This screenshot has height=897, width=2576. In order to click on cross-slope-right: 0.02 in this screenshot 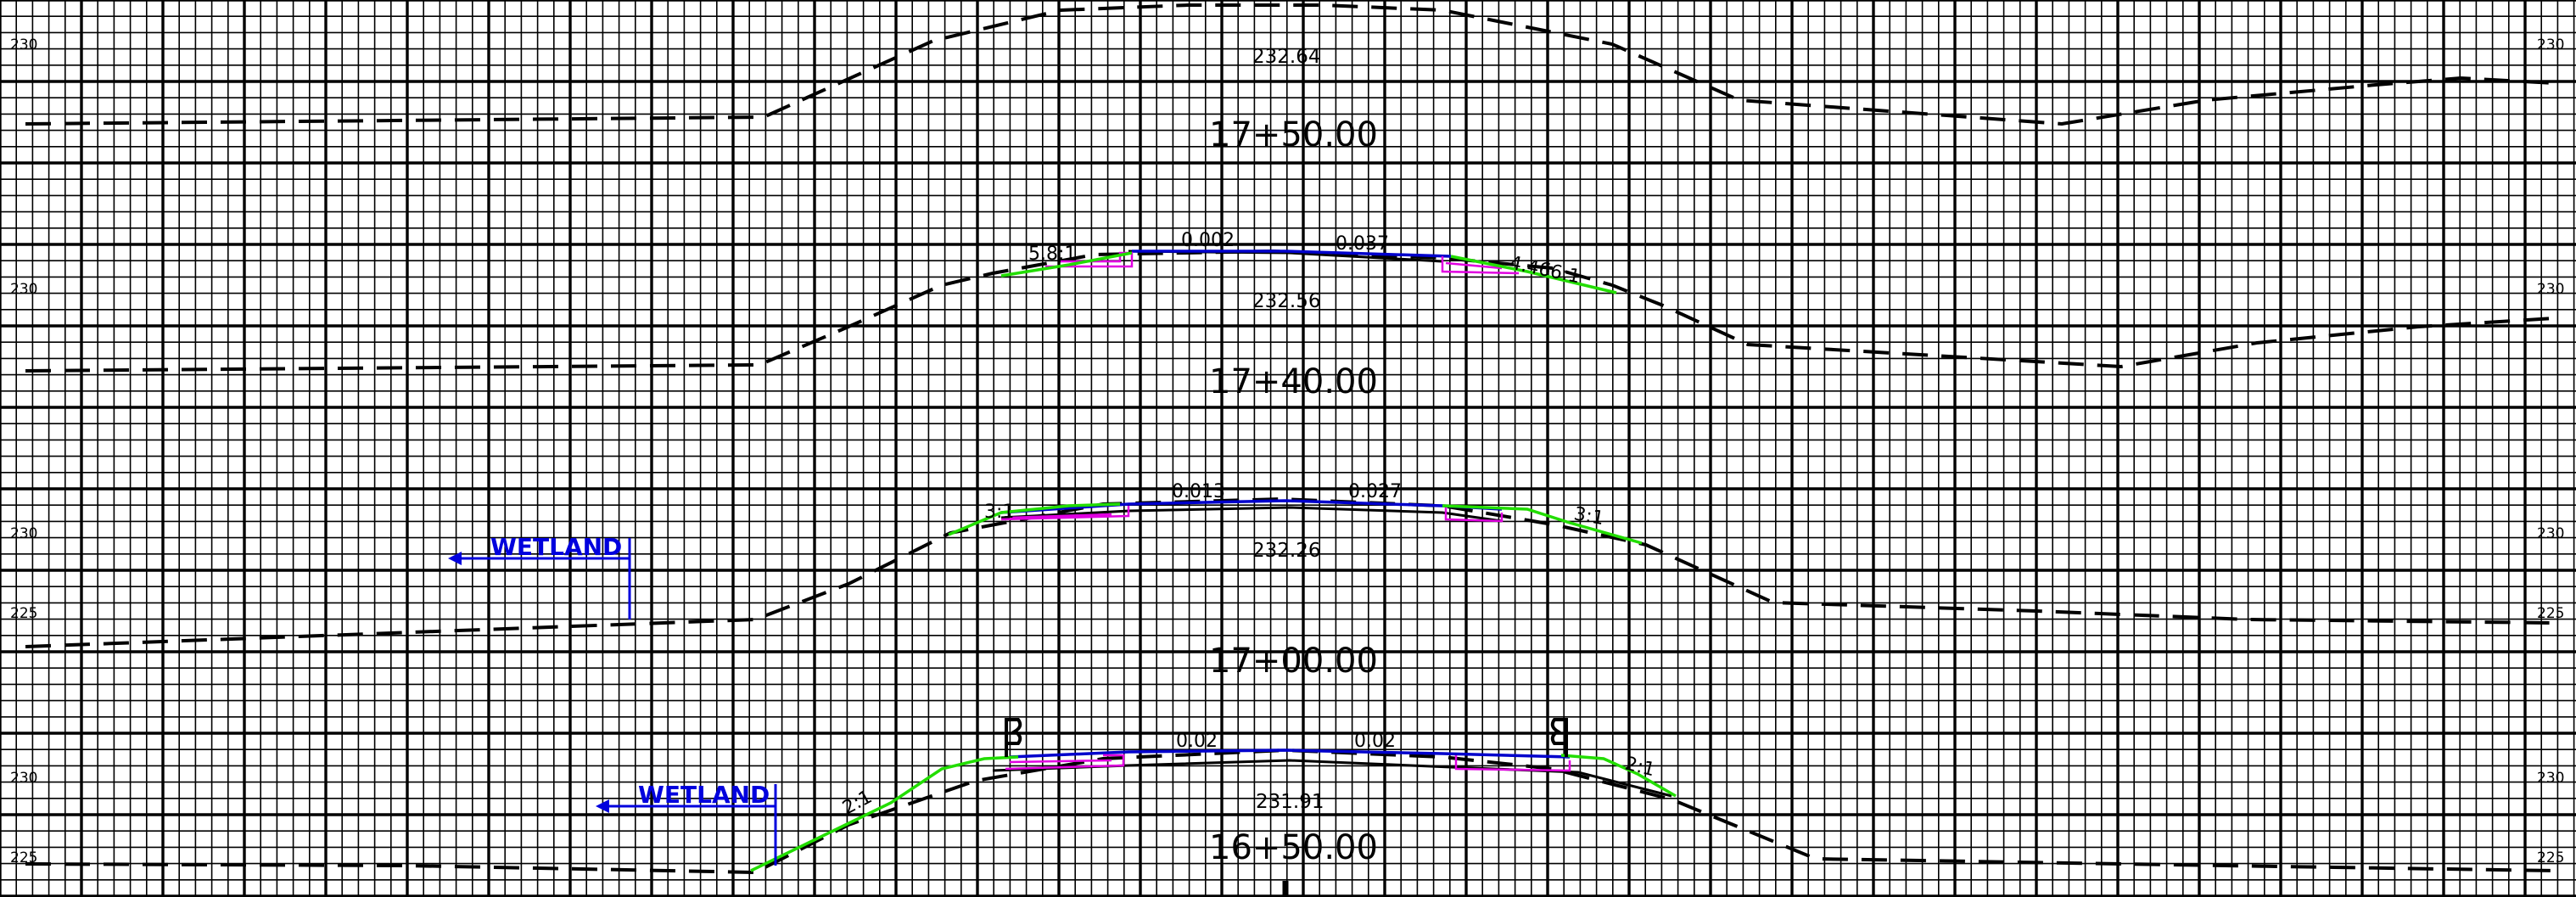, I will do `click(1375, 741)`.